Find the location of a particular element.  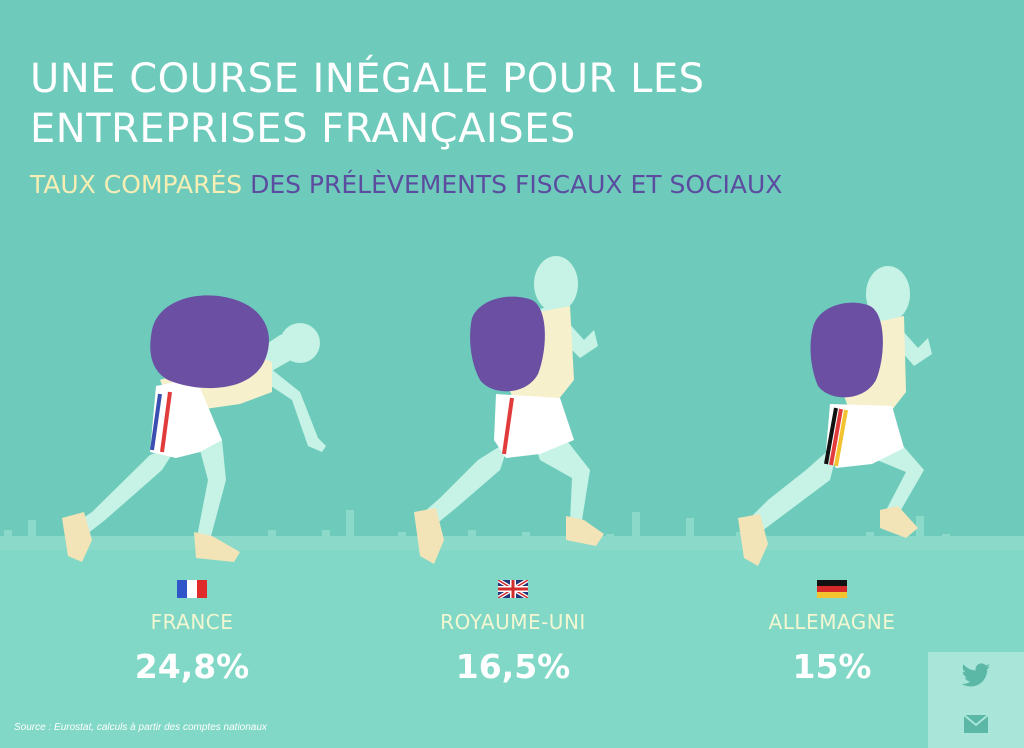

subtitle-highlight: TAUX COMPARÉS is located at coordinates (136, 184).